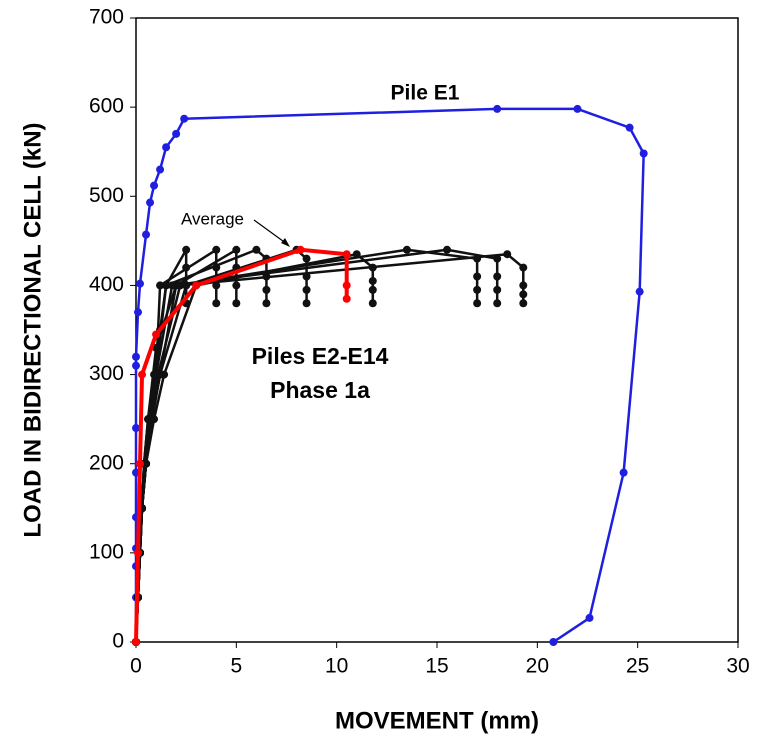  I want to click on y-tick-label: 0, so click(118, 641).